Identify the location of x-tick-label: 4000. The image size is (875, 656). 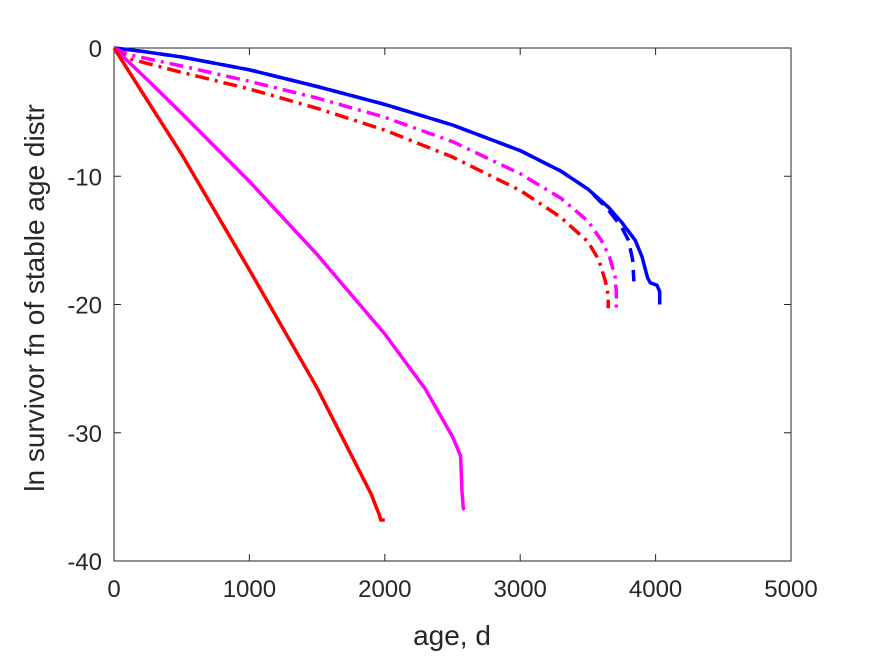
(655, 589).